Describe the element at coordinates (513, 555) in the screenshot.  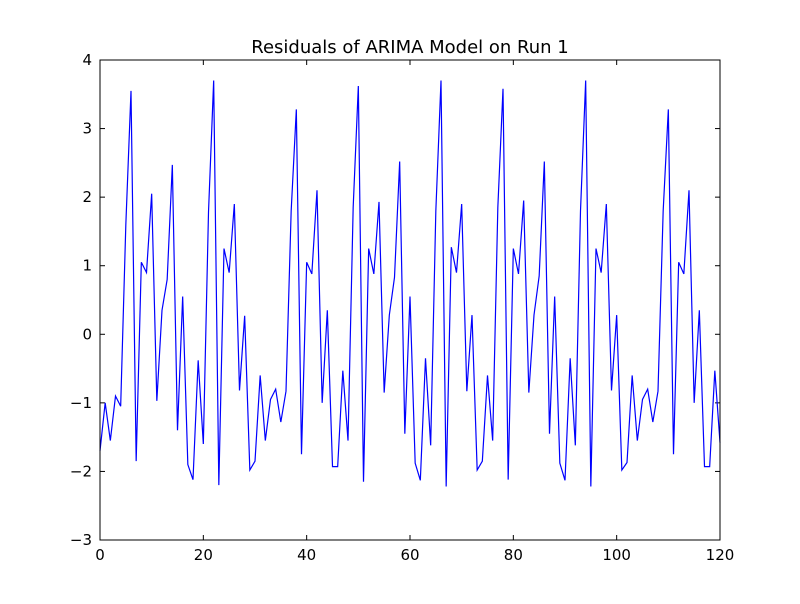
I see `x-tick-label: 80` at that location.